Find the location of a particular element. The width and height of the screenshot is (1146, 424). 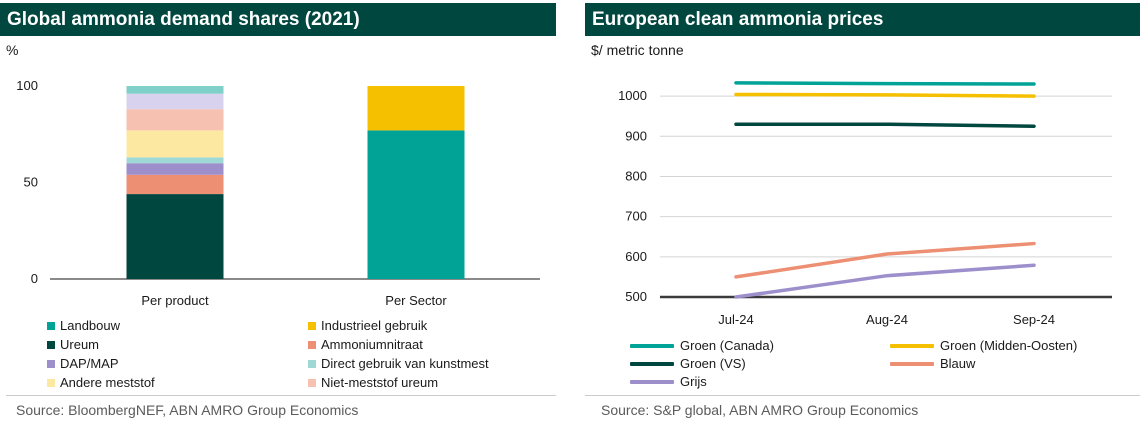

legend-label: Niet-meststof ureum is located at coordinates (380, 382).